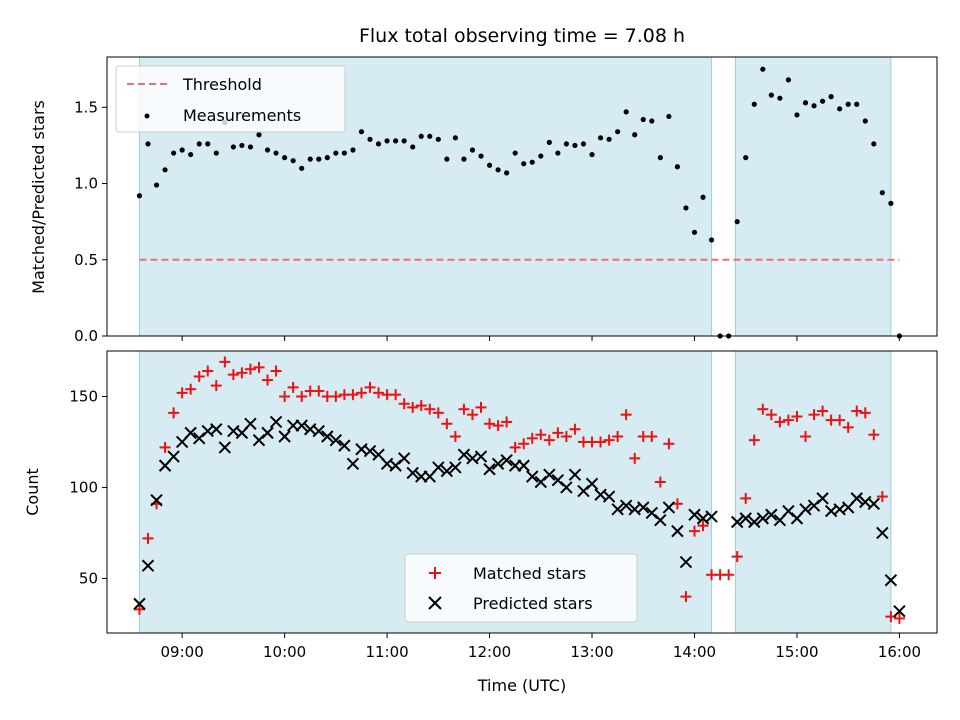 Image resolution: width=960 pixels, height=720 pixels. What do you see at coordinates (521, 685) in the screenshot?
I see `count-x-axis-label: Time (UTC)` at bounding box center [521, 685].